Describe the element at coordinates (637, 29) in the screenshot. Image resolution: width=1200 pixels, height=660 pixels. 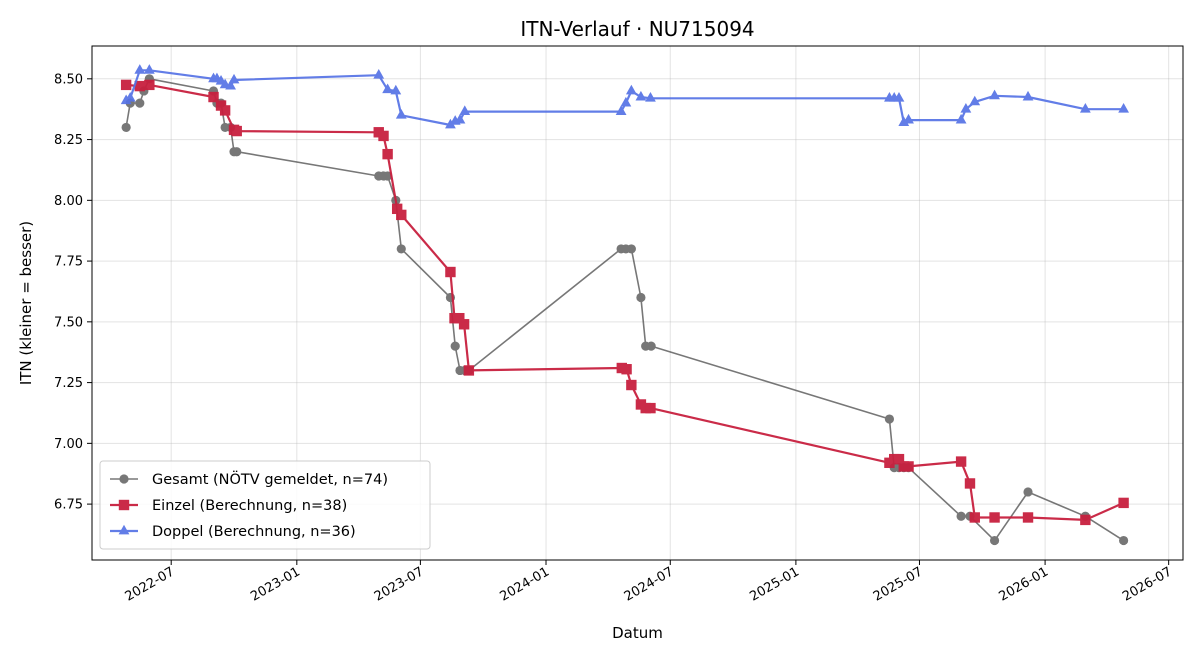
I see `chart-title: ITN-Verlauf · NU715094` at that location.